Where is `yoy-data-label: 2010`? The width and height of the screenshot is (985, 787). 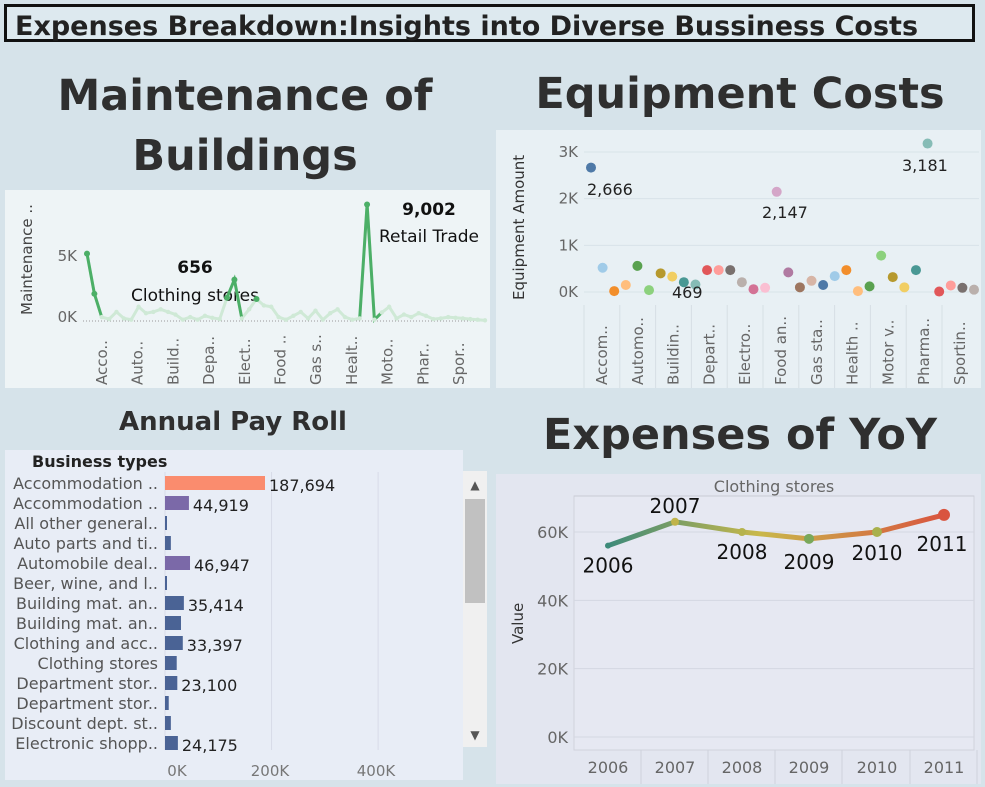 yoy-data-label: 2010 is located at coordinates (877, 553).